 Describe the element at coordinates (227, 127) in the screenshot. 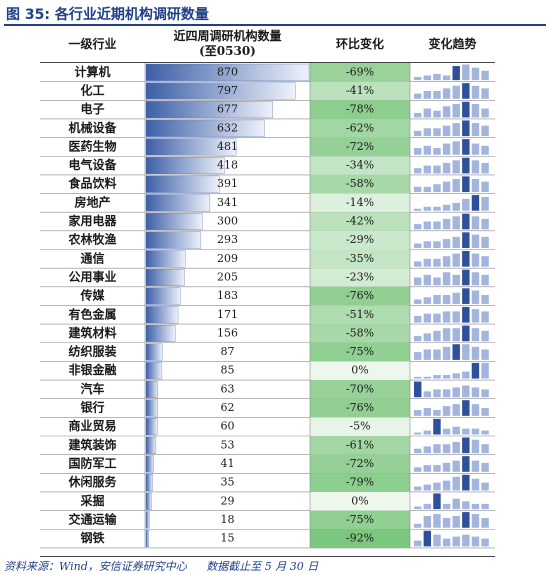

I see `count-value: 632` at that location.